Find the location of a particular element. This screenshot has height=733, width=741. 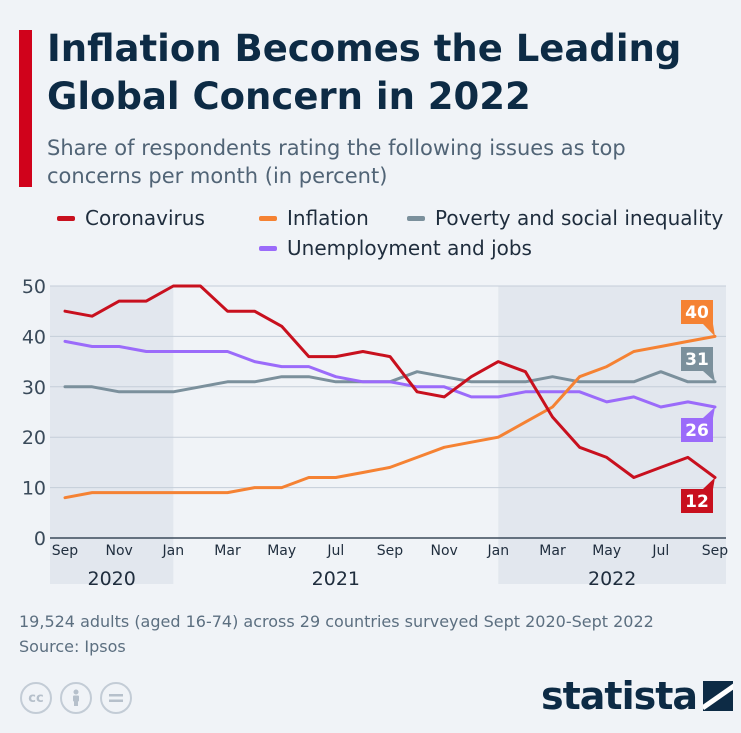

legend-label: Poverty and social inequality is located at coordinates (579, 218).